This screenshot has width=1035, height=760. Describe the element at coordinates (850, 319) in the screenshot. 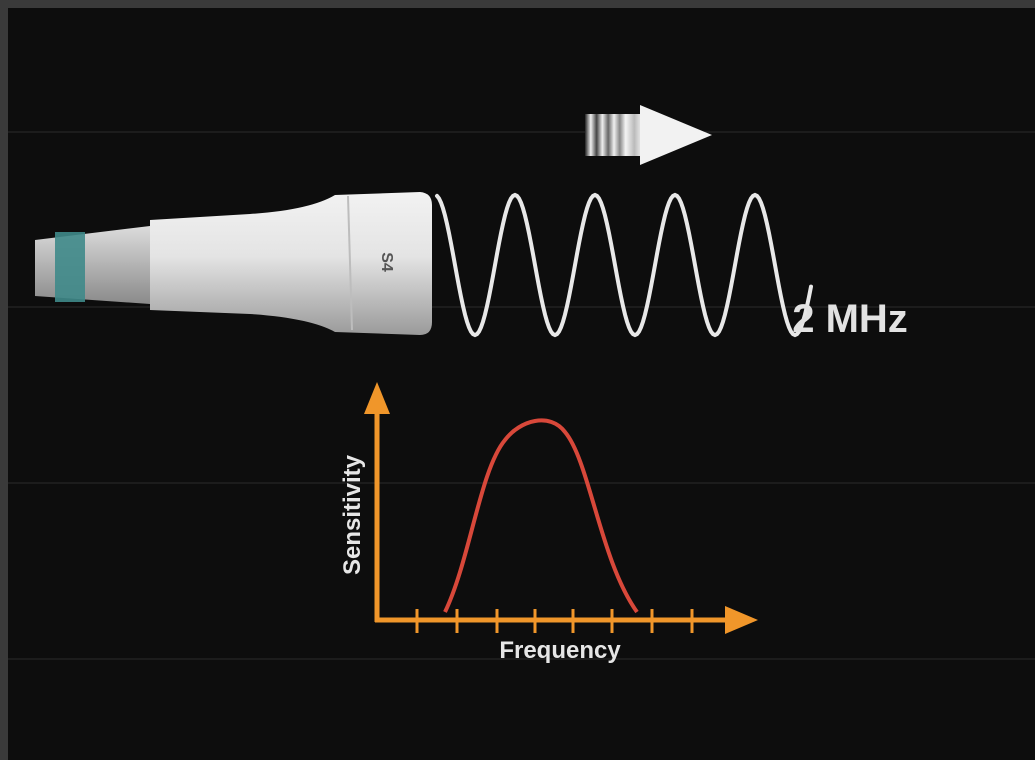

I see `frequency-readout: 2 MHz` at that location.